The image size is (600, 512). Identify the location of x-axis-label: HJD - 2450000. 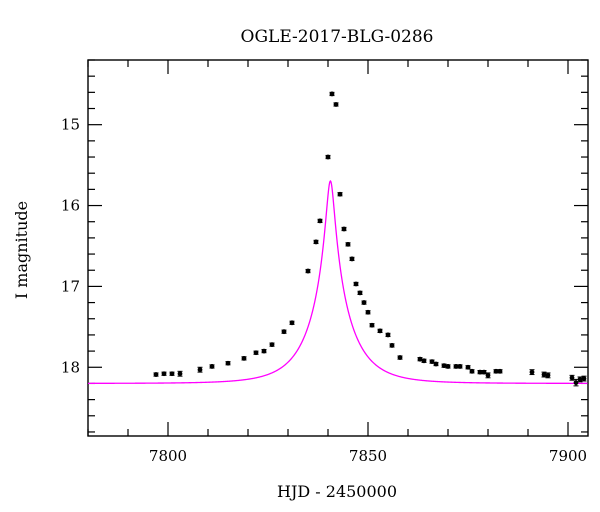
(337, 491).